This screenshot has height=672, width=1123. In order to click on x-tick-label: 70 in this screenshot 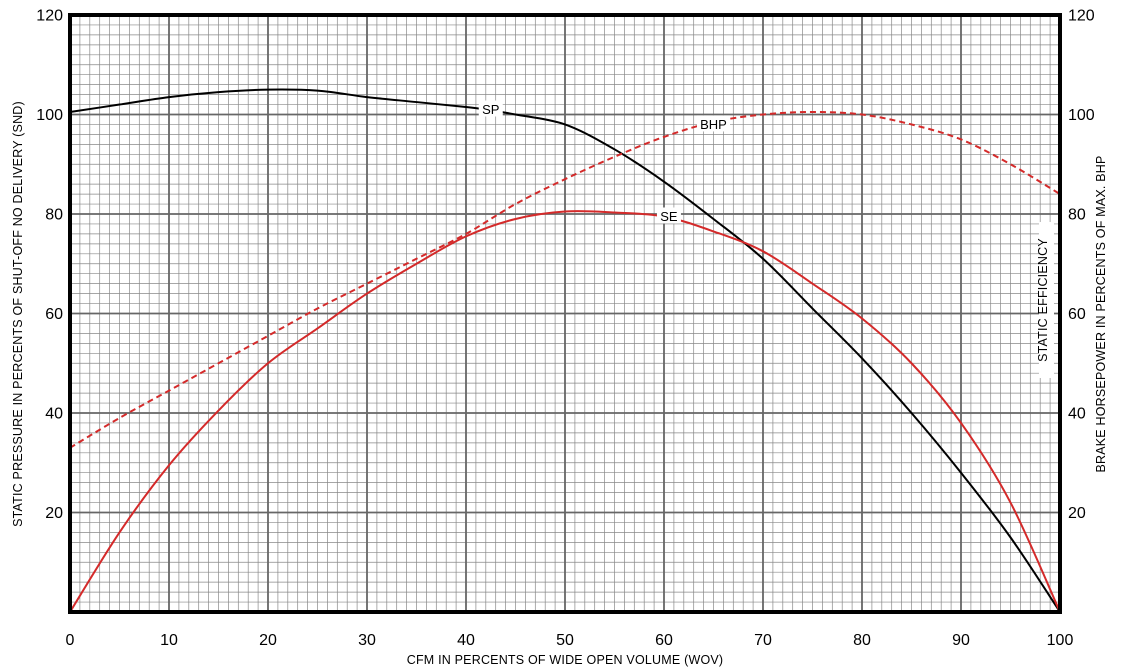, I will do `click(763, 640)`.